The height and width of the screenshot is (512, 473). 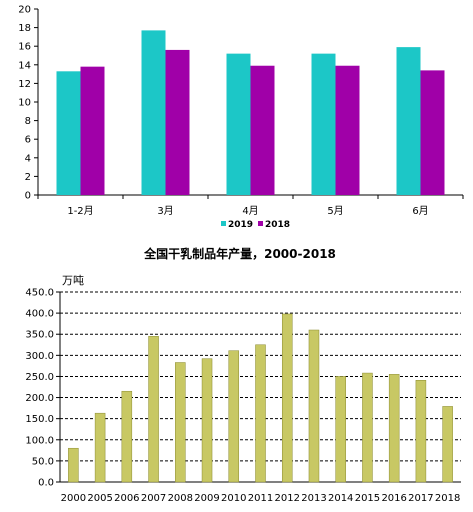 I want to click on chart-title: 全国干乳制品年产量，2000-2018, so click(x=239, y=253).